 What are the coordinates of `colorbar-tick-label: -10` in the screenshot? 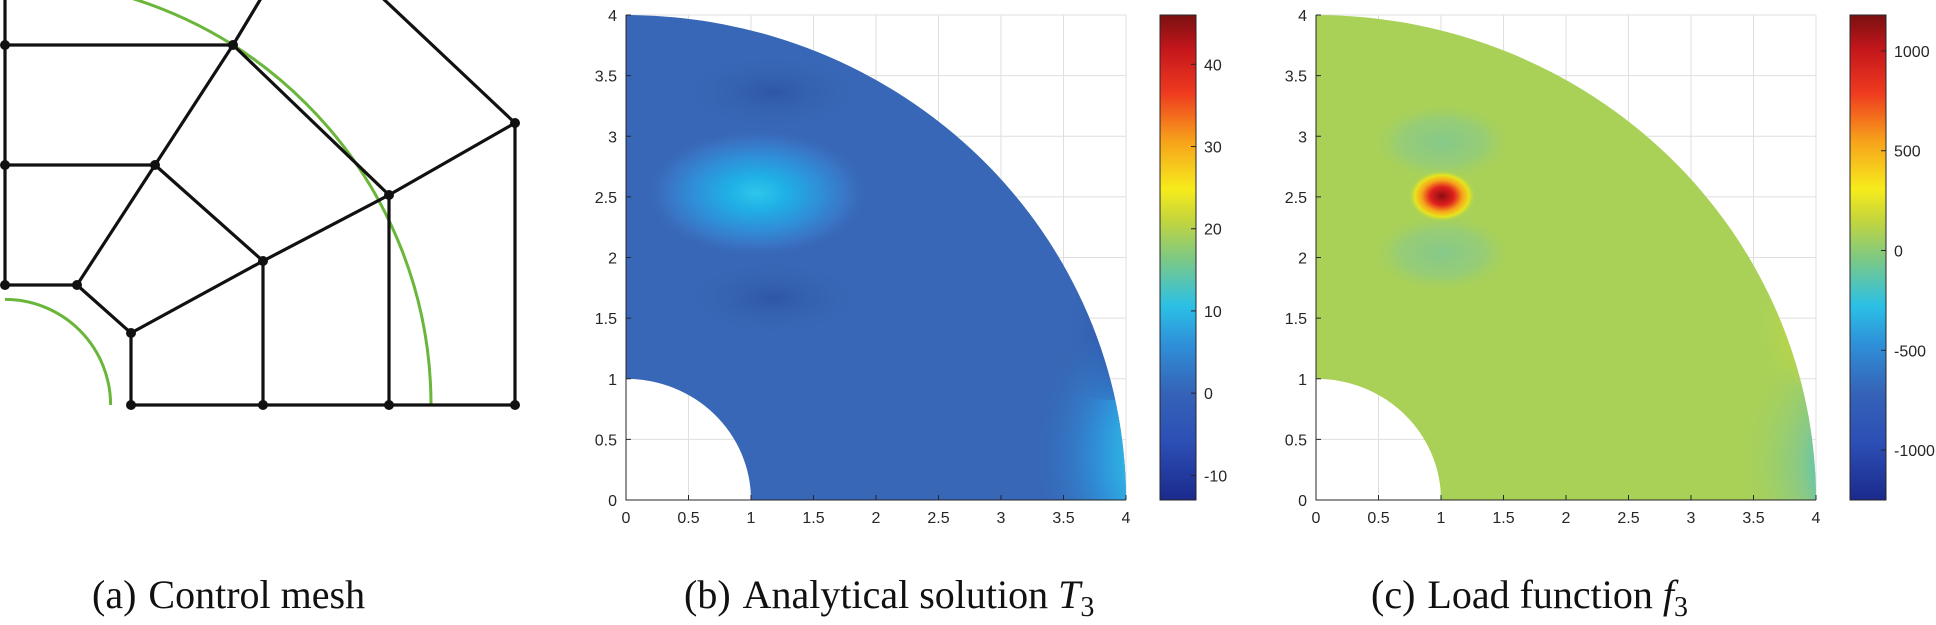 It's located at (1215, 476).